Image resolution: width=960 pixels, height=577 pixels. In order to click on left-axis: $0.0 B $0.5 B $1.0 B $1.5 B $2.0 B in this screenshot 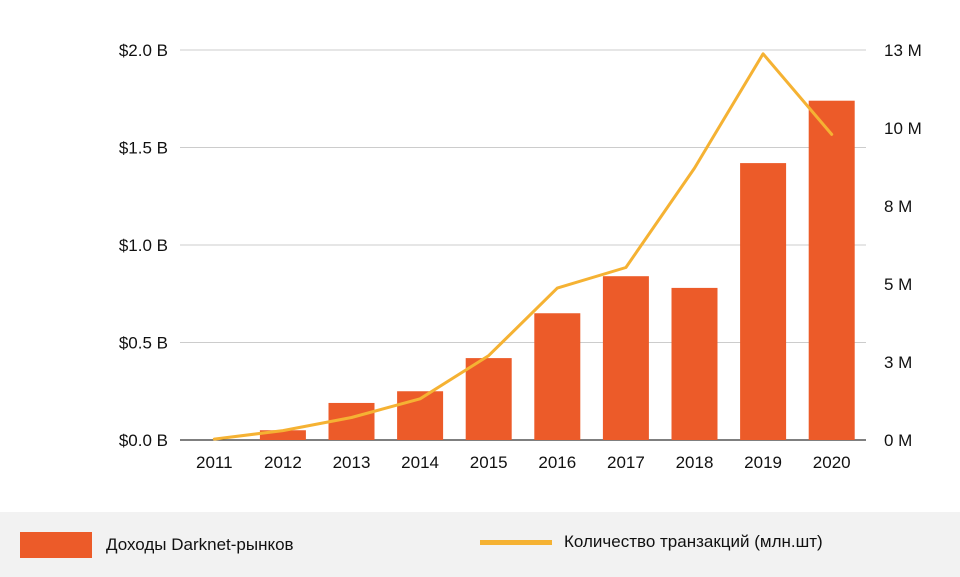, I will do `click(143, 245)`.